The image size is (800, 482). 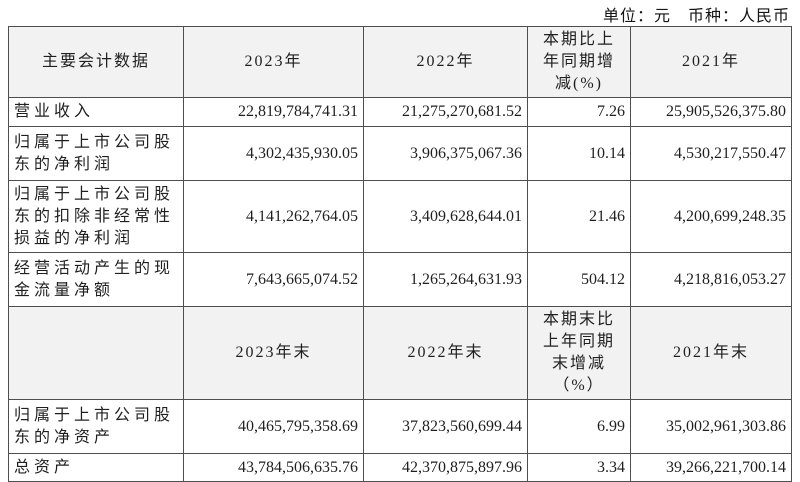 I want to click on table-header-row-annual: 主要会计数据 2023年 2022年 本期比上 年同期增 减(%) 2021年, so click(x=400, y=62).